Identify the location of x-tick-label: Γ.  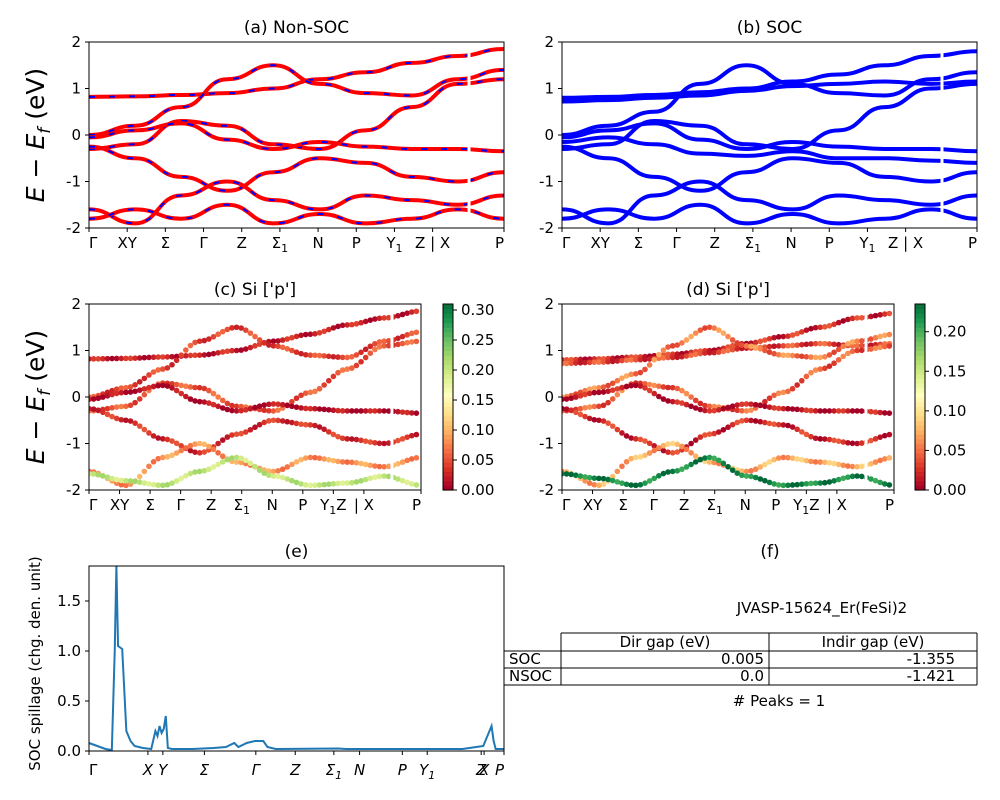
(566, 243).